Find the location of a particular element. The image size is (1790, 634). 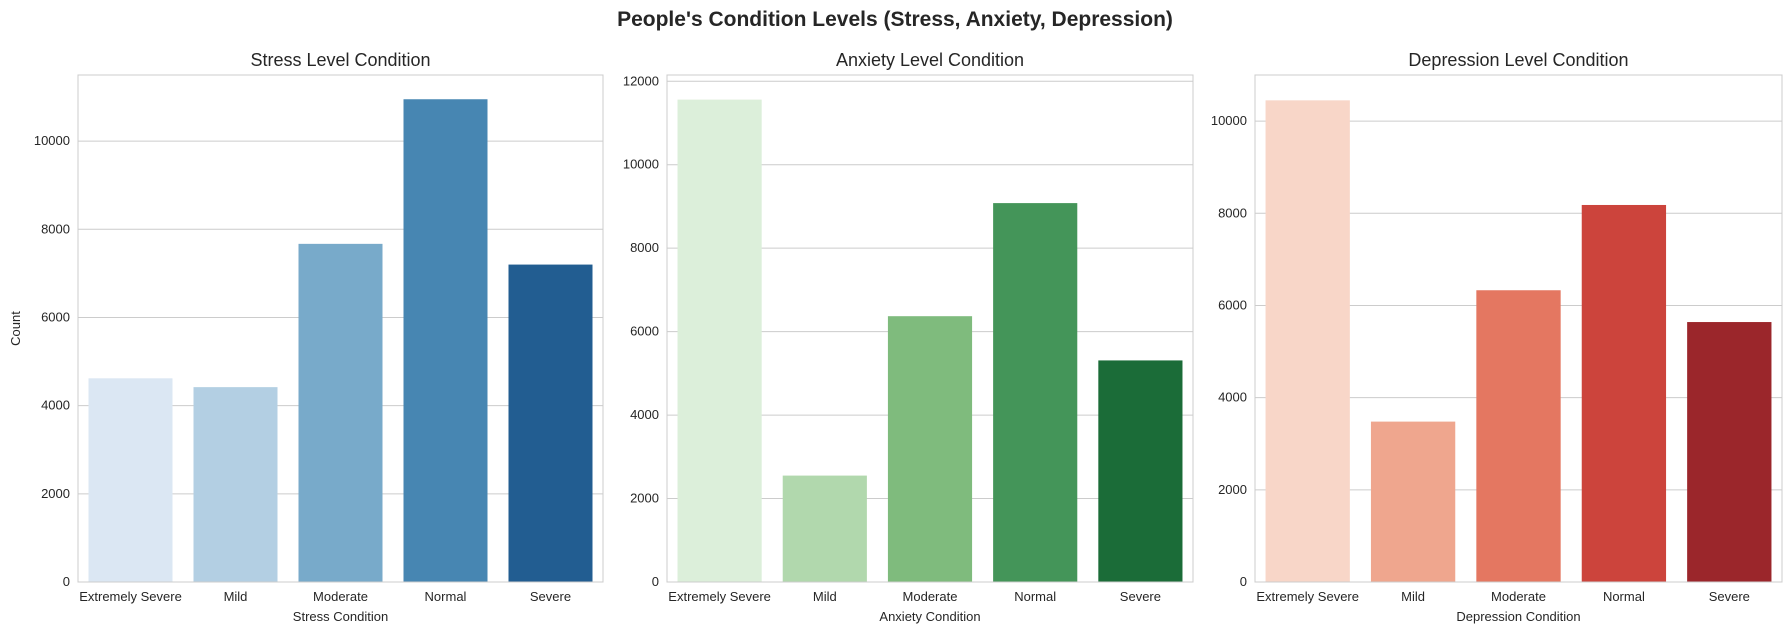

x-axis-label: Anxiety Condition is located at coordinates (929, 616).